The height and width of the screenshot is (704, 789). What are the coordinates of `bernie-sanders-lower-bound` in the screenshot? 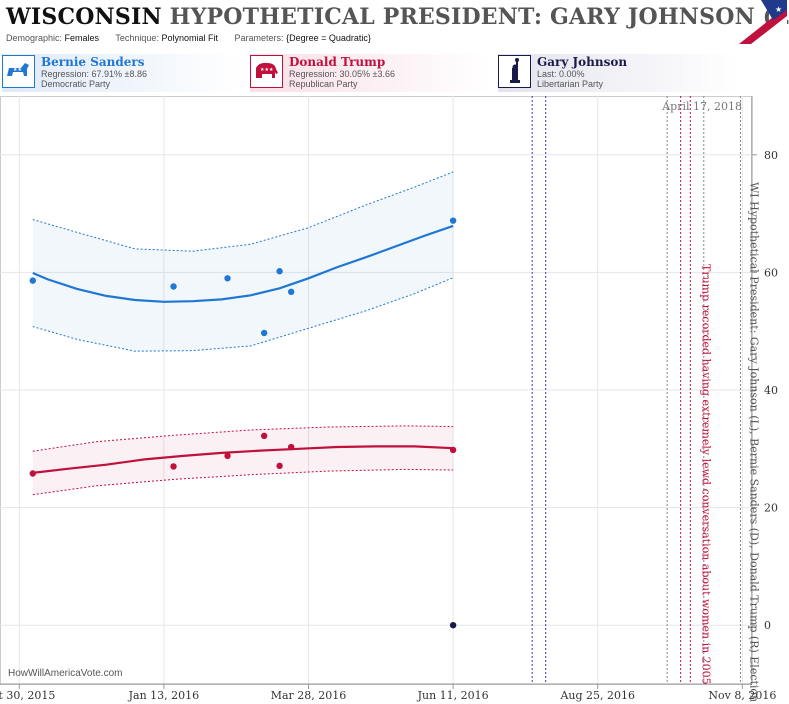 It's located at (243, 314).